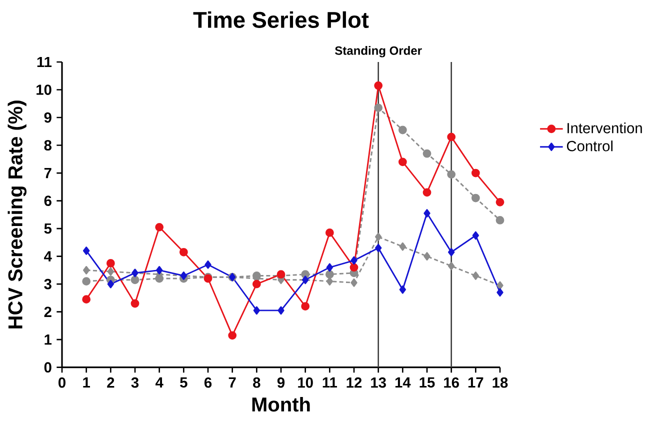 This screenshot has width=662, height=426. Describe the element at coordinates (589, 146) in the screenshot. I see `legend-label: Control` at that location.